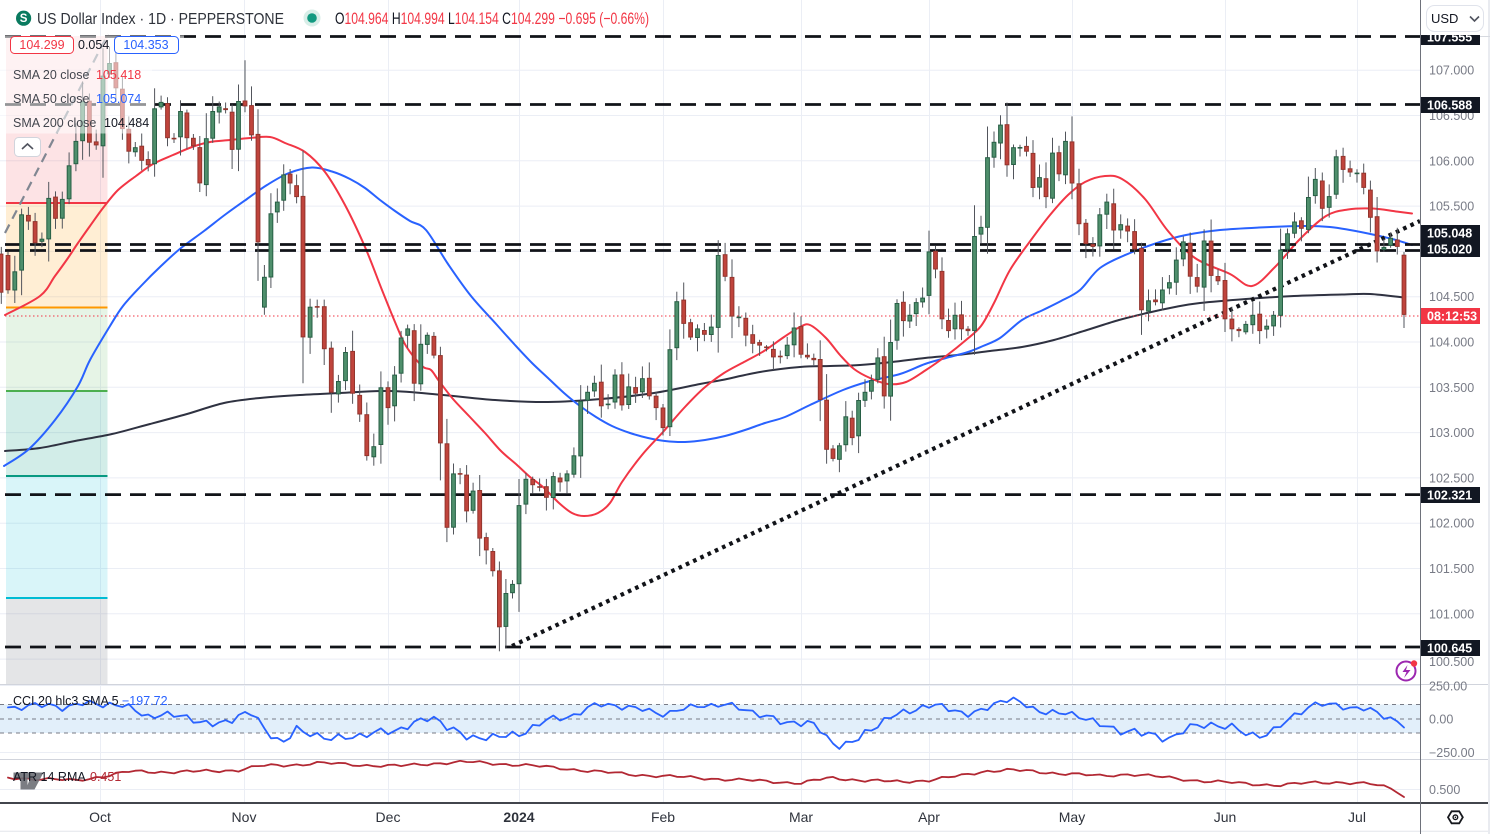  What do you see at coordinates (49, 777) in the screenshot?
I see `svg-text: ATR 14 RMA` at bounding box center [49, 777].